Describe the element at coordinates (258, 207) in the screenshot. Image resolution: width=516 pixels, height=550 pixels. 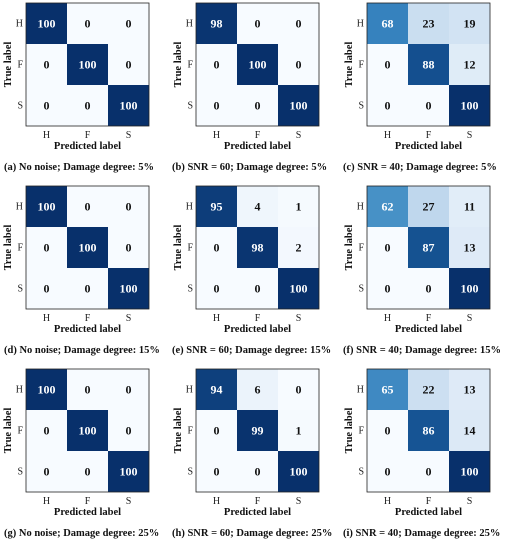
I see `cell-value-label: 4` at that location.